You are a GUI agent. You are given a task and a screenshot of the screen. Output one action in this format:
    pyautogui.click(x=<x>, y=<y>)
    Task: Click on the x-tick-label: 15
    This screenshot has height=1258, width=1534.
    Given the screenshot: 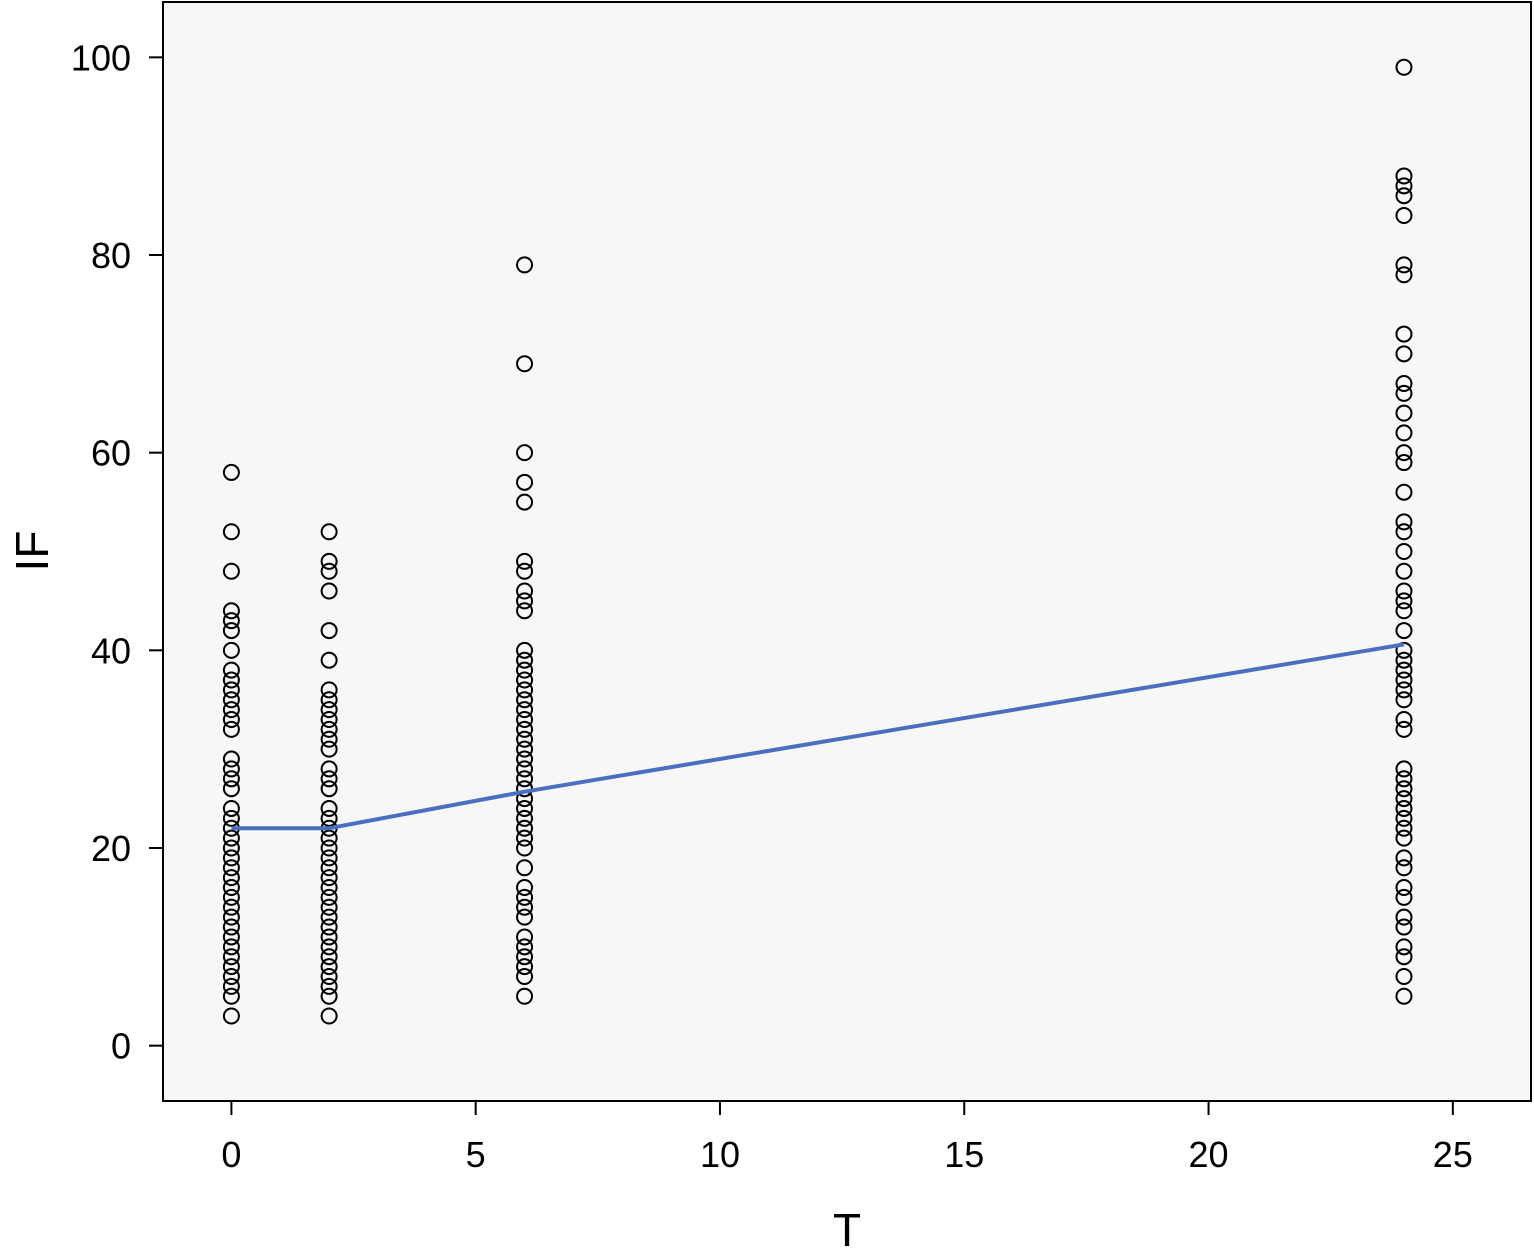 What is the action you would take?
    pyautogui.click(x=964, y=1154)
    